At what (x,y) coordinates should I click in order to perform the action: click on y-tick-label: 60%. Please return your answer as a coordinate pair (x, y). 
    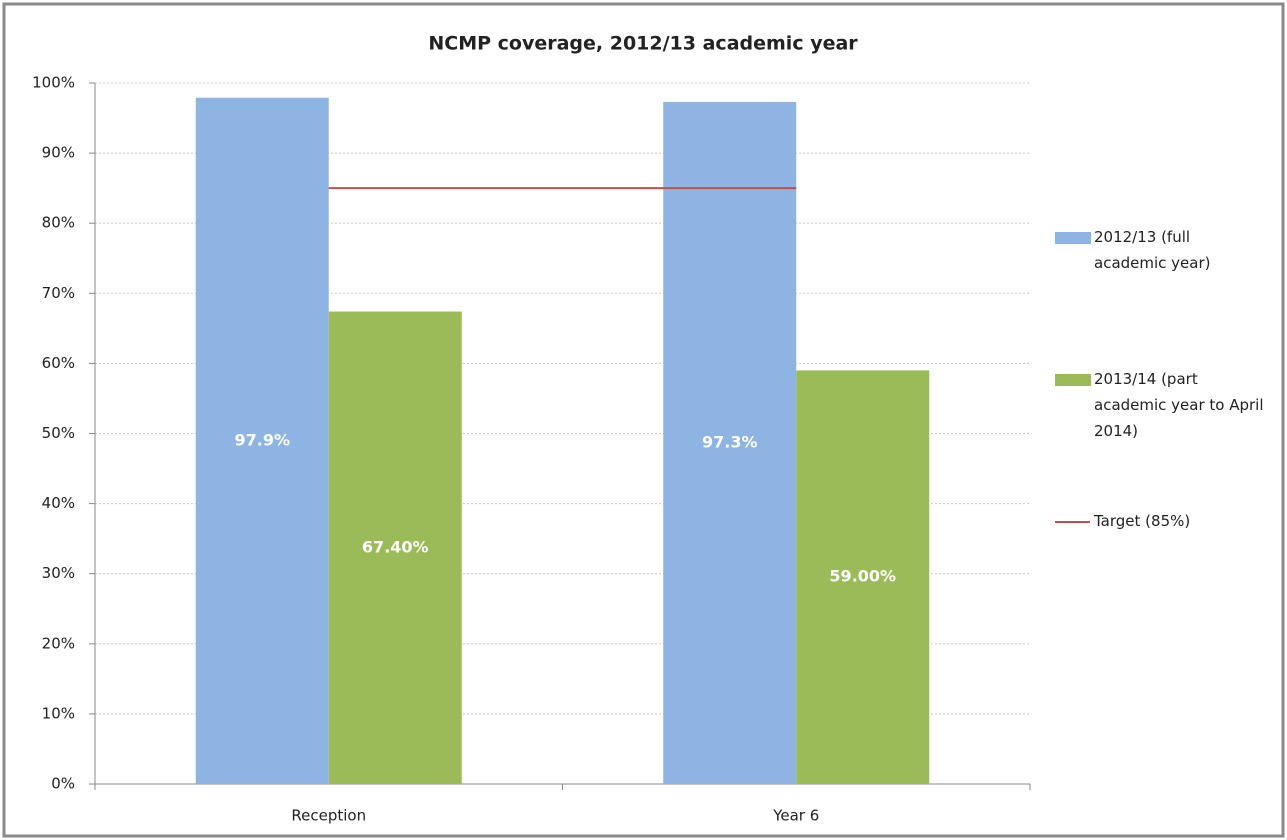
    Looking at the image, I should click on (58, 363).